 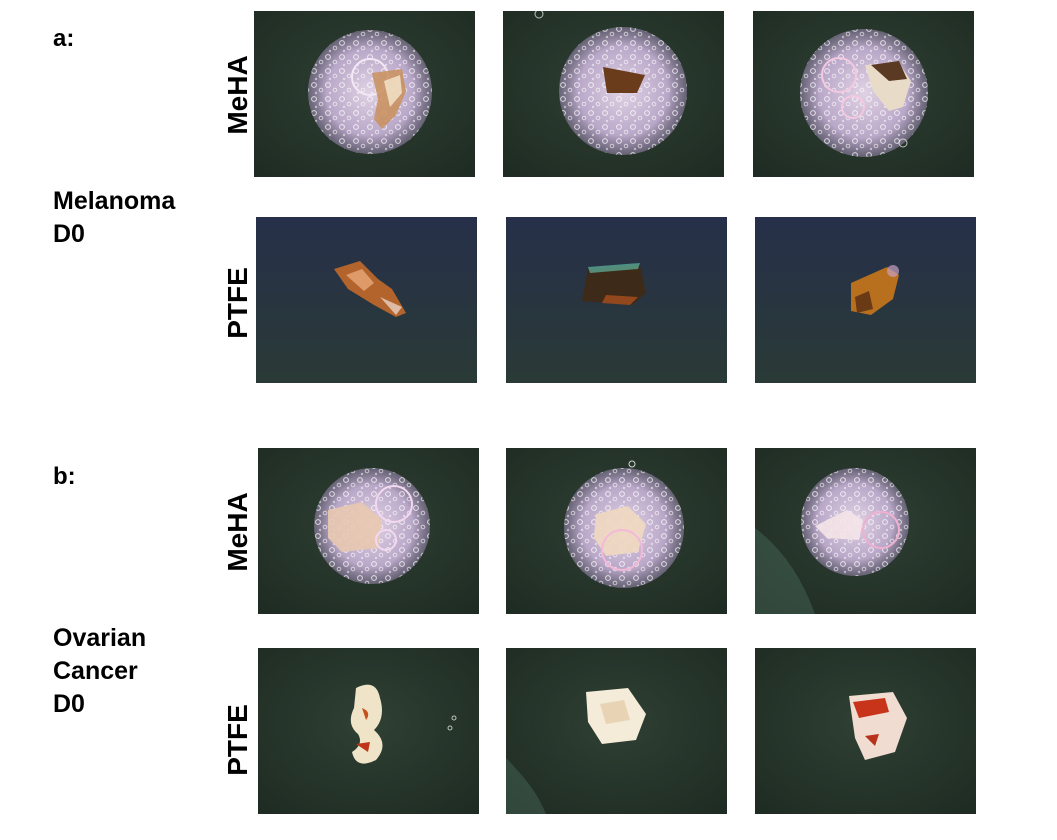 What do you see at coordinates (95, 671) in the screenshot?
I see `sample-label-line: Cancer` at bounding box center [95, 671].